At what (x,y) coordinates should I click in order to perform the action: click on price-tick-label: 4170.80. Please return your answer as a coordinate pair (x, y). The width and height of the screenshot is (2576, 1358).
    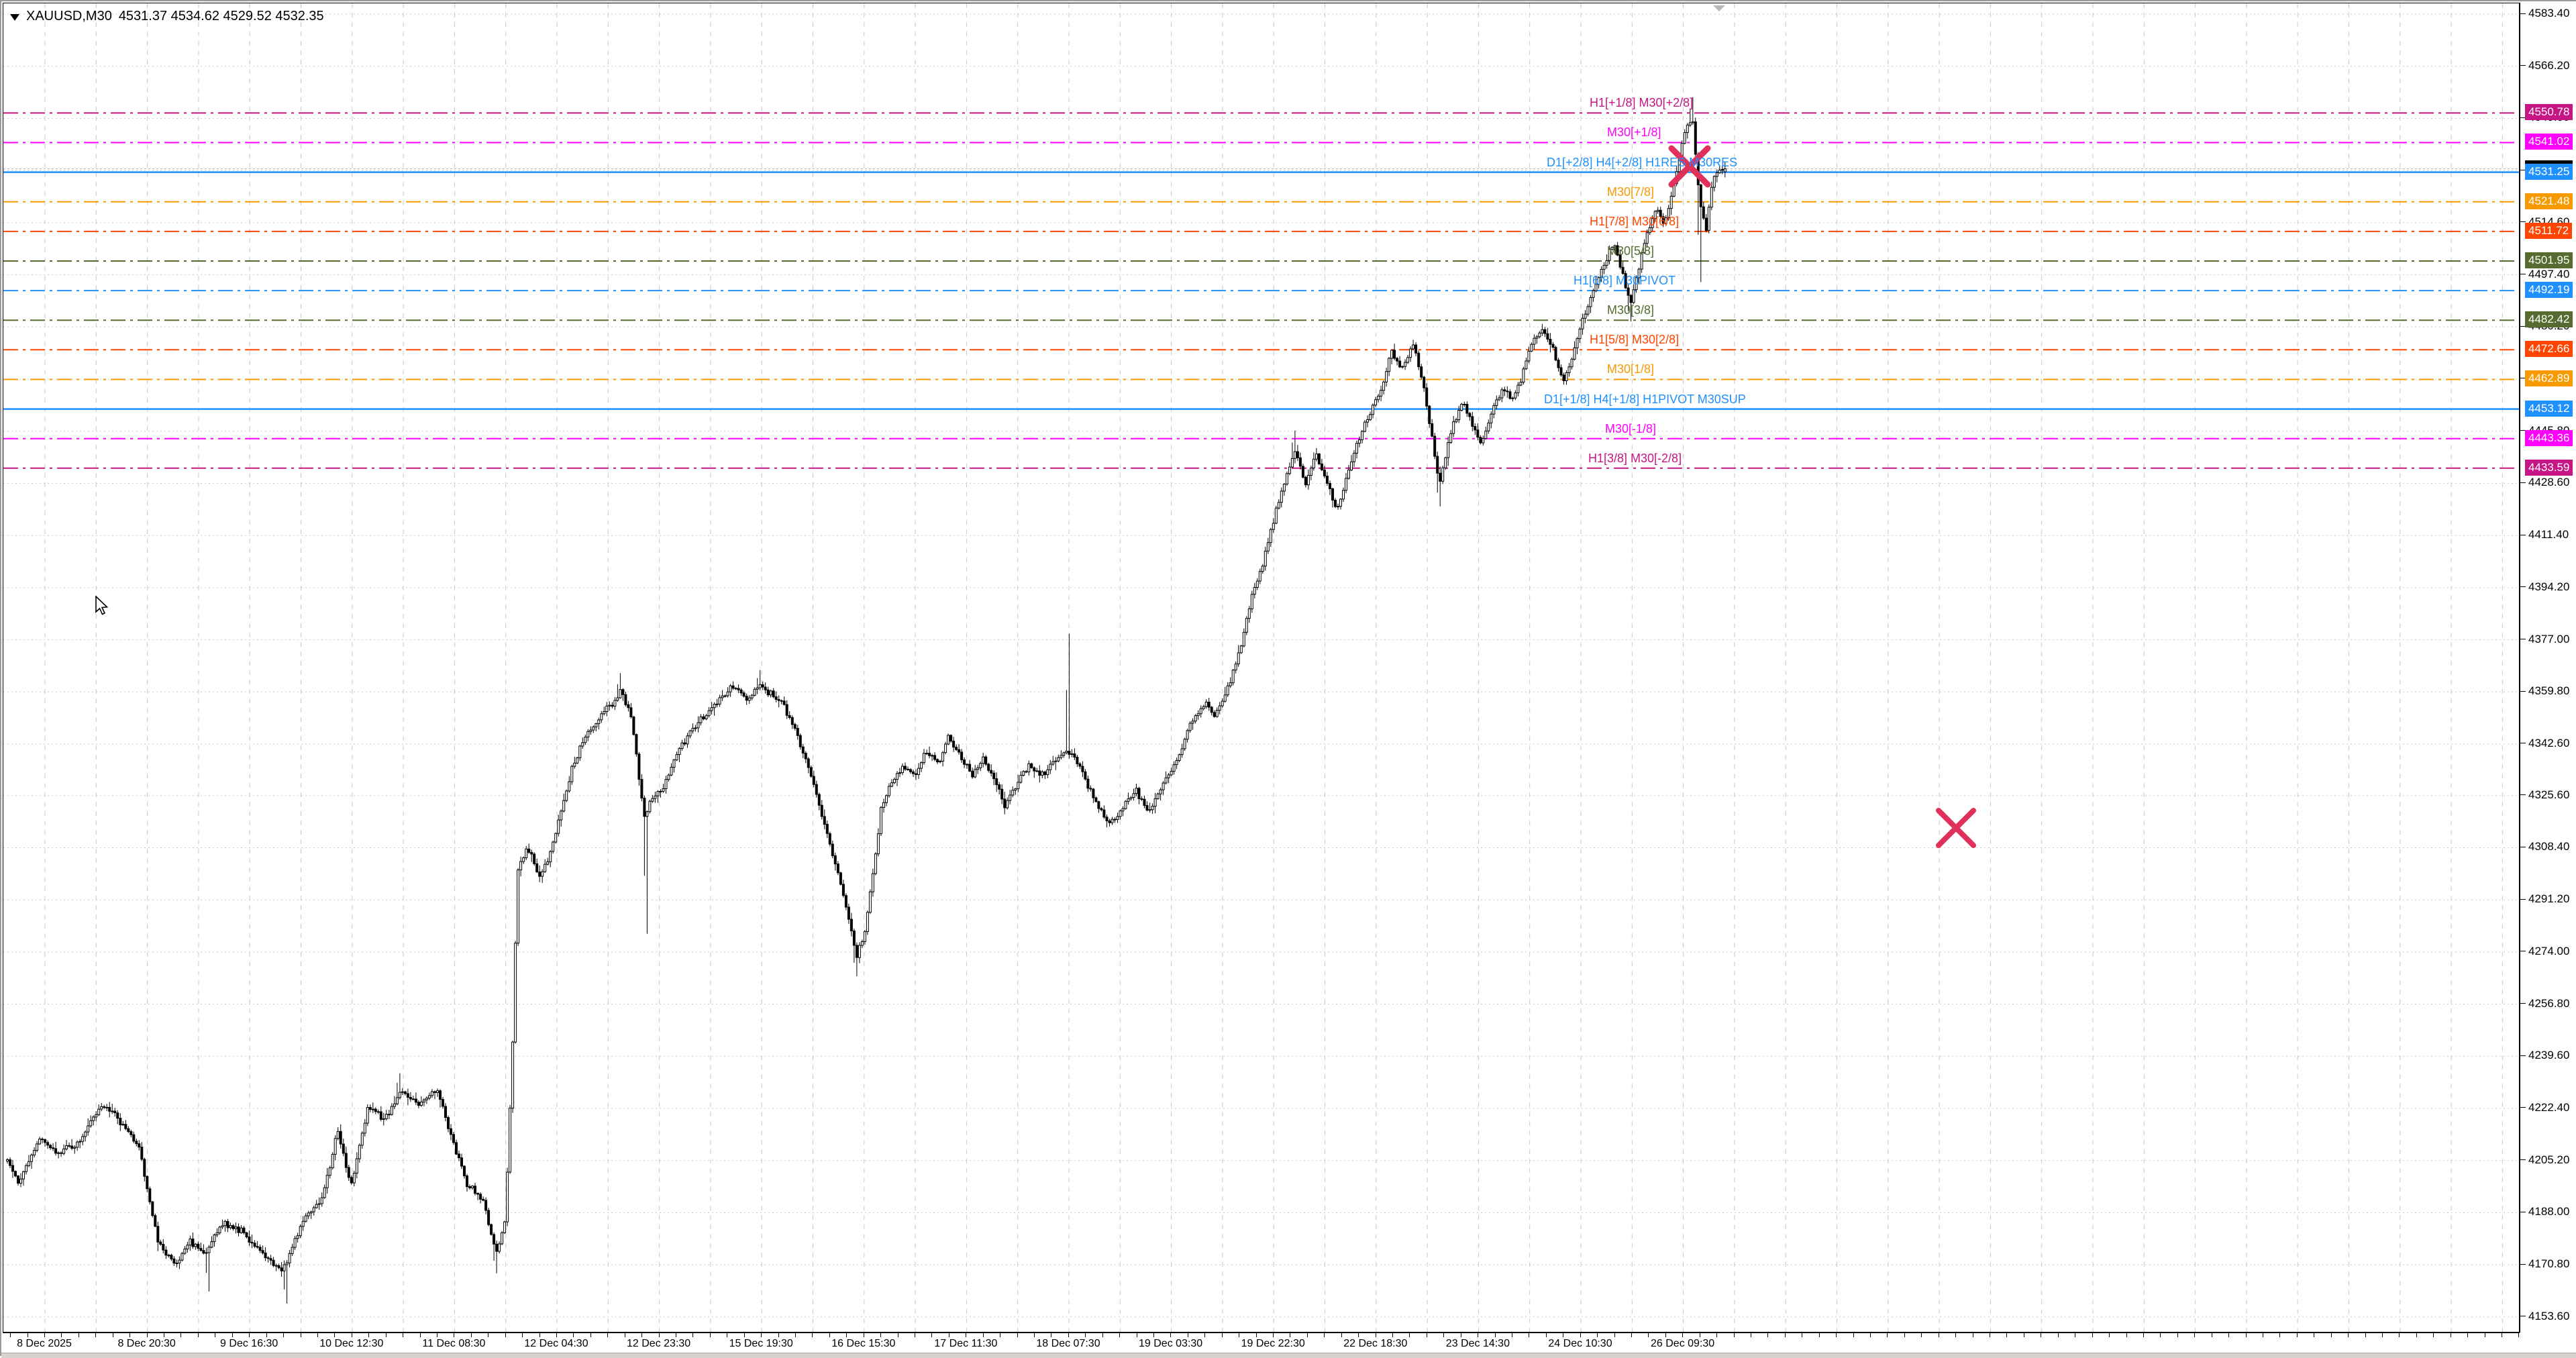
    Looking at the image, I should click on (2549, 1264).